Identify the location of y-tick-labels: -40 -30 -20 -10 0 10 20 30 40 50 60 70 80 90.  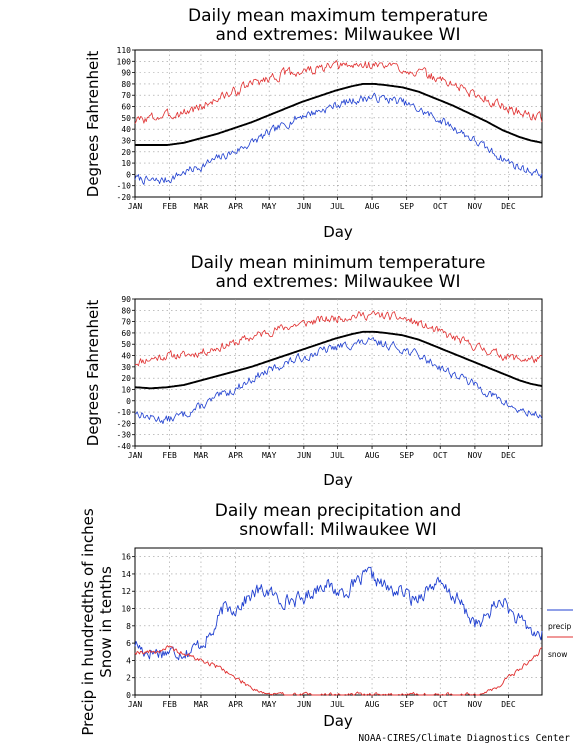
(124, 373).